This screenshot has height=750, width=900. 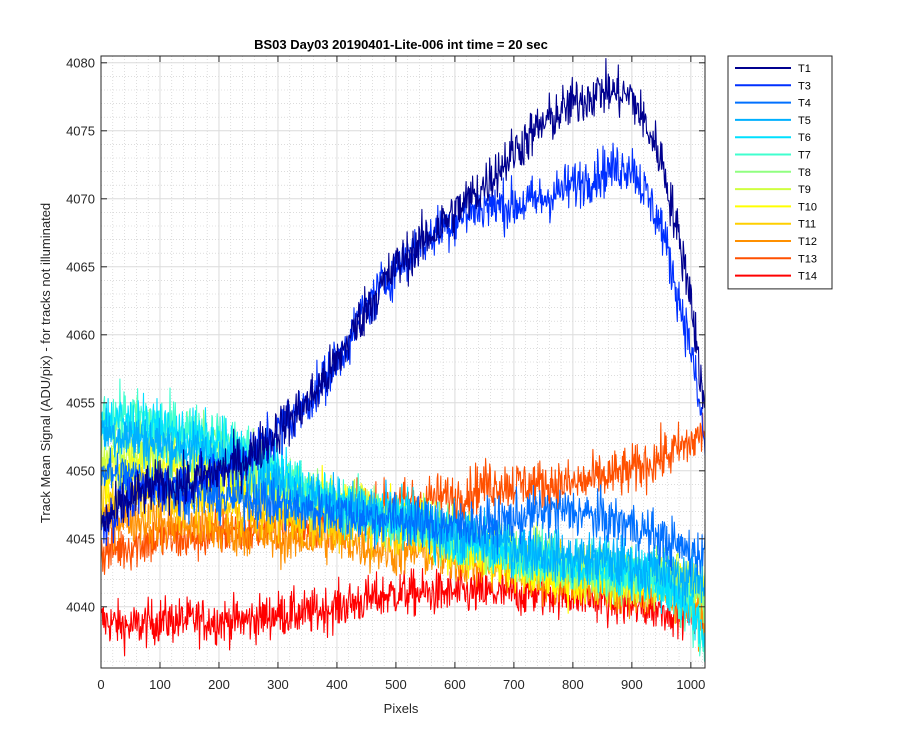 I want to click on x-tick-label: 800, so click(x=573, y=684).